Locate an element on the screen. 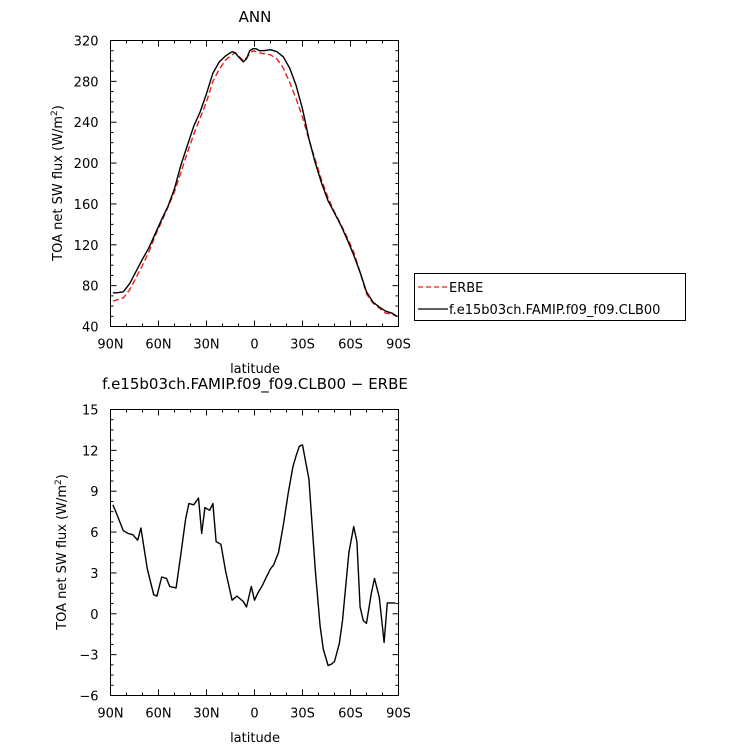 The image size is (733, 748). bottom-x-tick-label: 60S is located at coordinates (350, 714).